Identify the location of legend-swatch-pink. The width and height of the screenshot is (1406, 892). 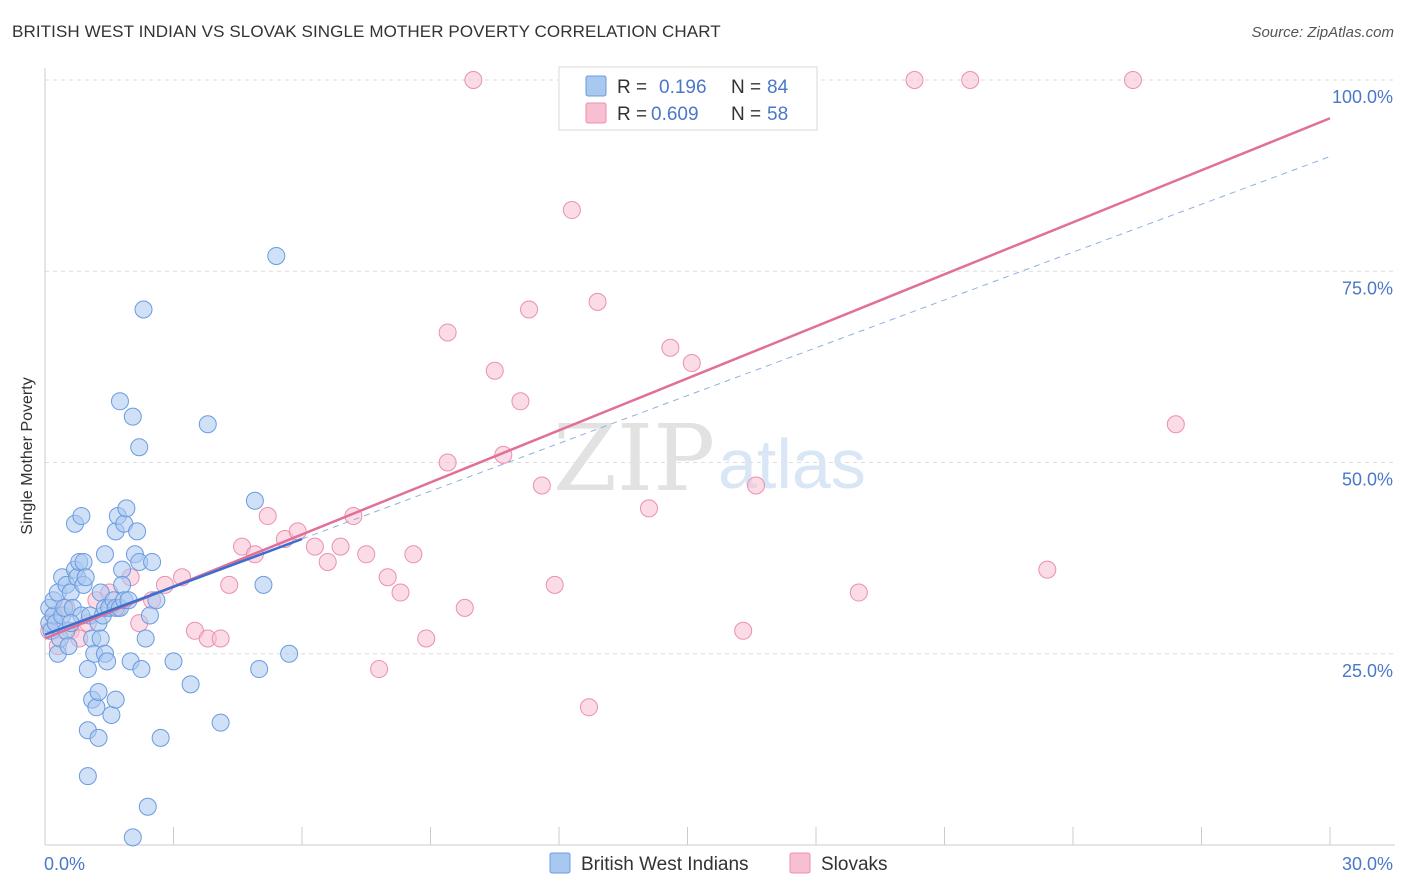
(596, 113).